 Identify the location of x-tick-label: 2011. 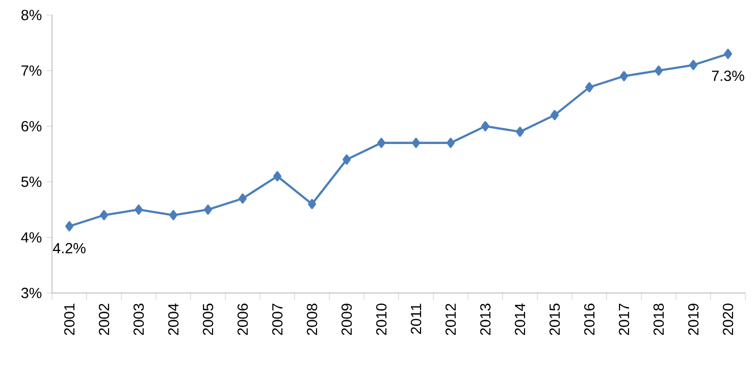
(416, 319).